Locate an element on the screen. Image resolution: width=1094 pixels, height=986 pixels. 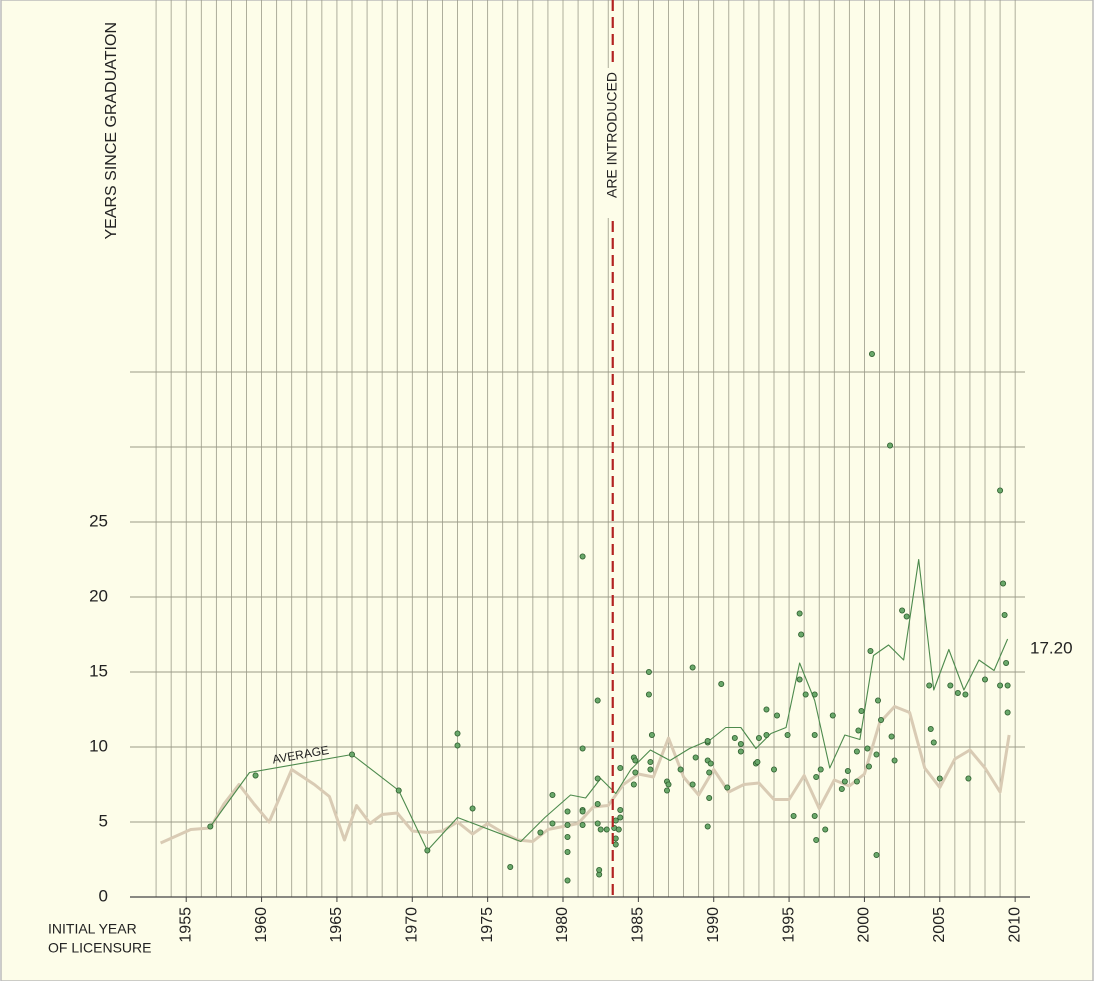
x-tick-label: 1965 is located at coordinates (336, 925).